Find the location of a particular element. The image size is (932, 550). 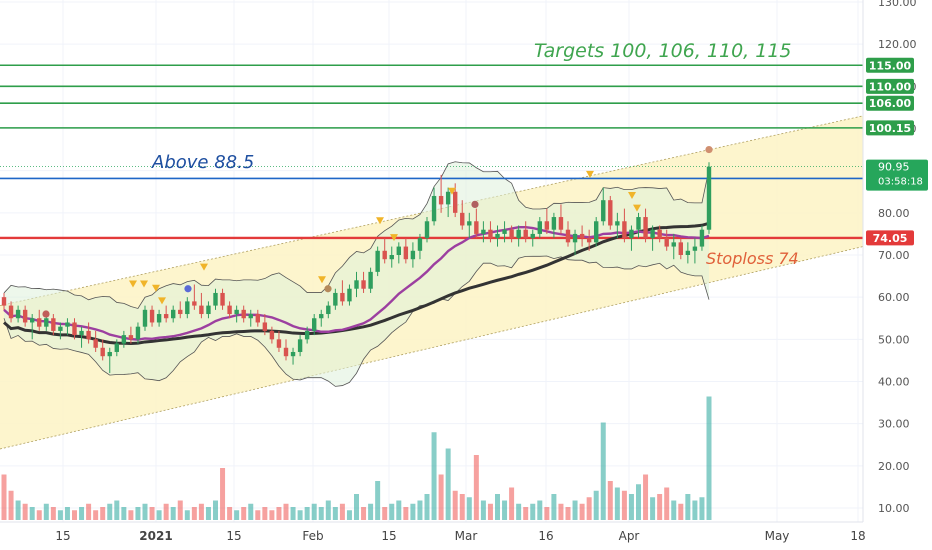

price-tick-label: 20.00 is located at coordinates (894, 466).